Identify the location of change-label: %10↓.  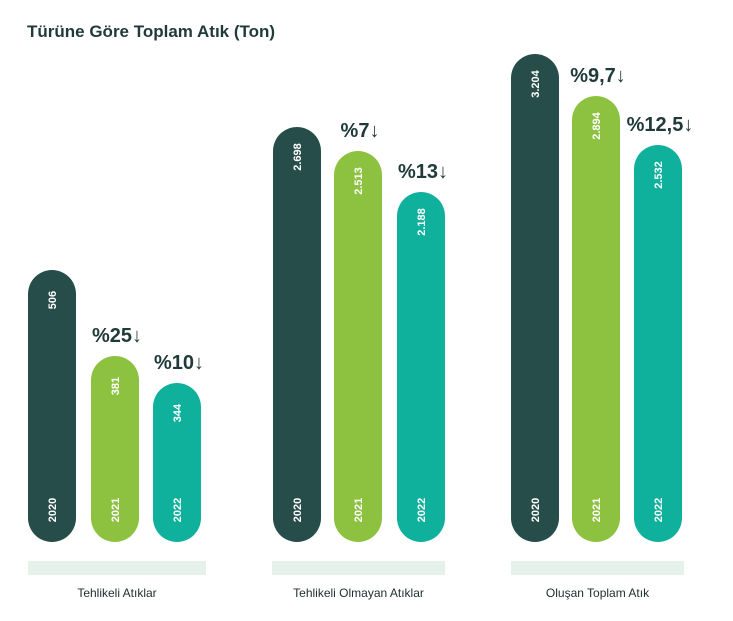
(179, 363).